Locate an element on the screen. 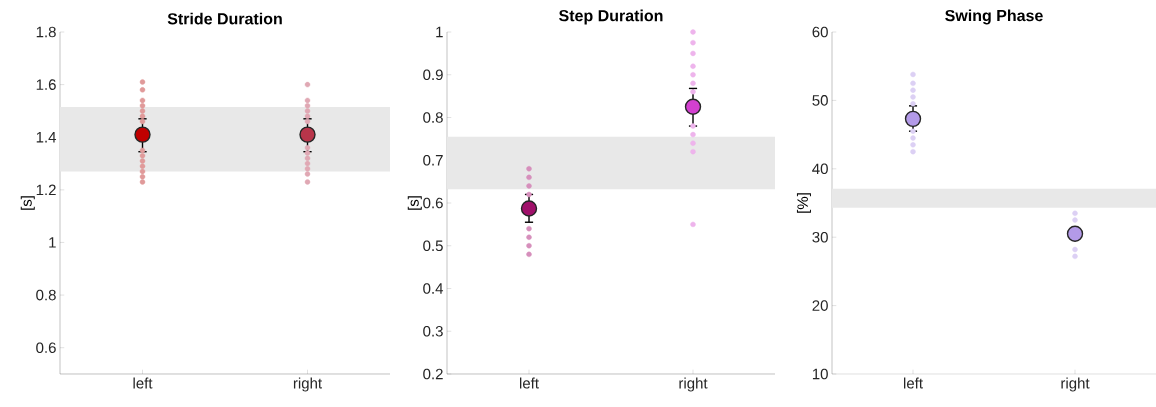  y-axis-title: [%] is located at coordinates (803, 203).